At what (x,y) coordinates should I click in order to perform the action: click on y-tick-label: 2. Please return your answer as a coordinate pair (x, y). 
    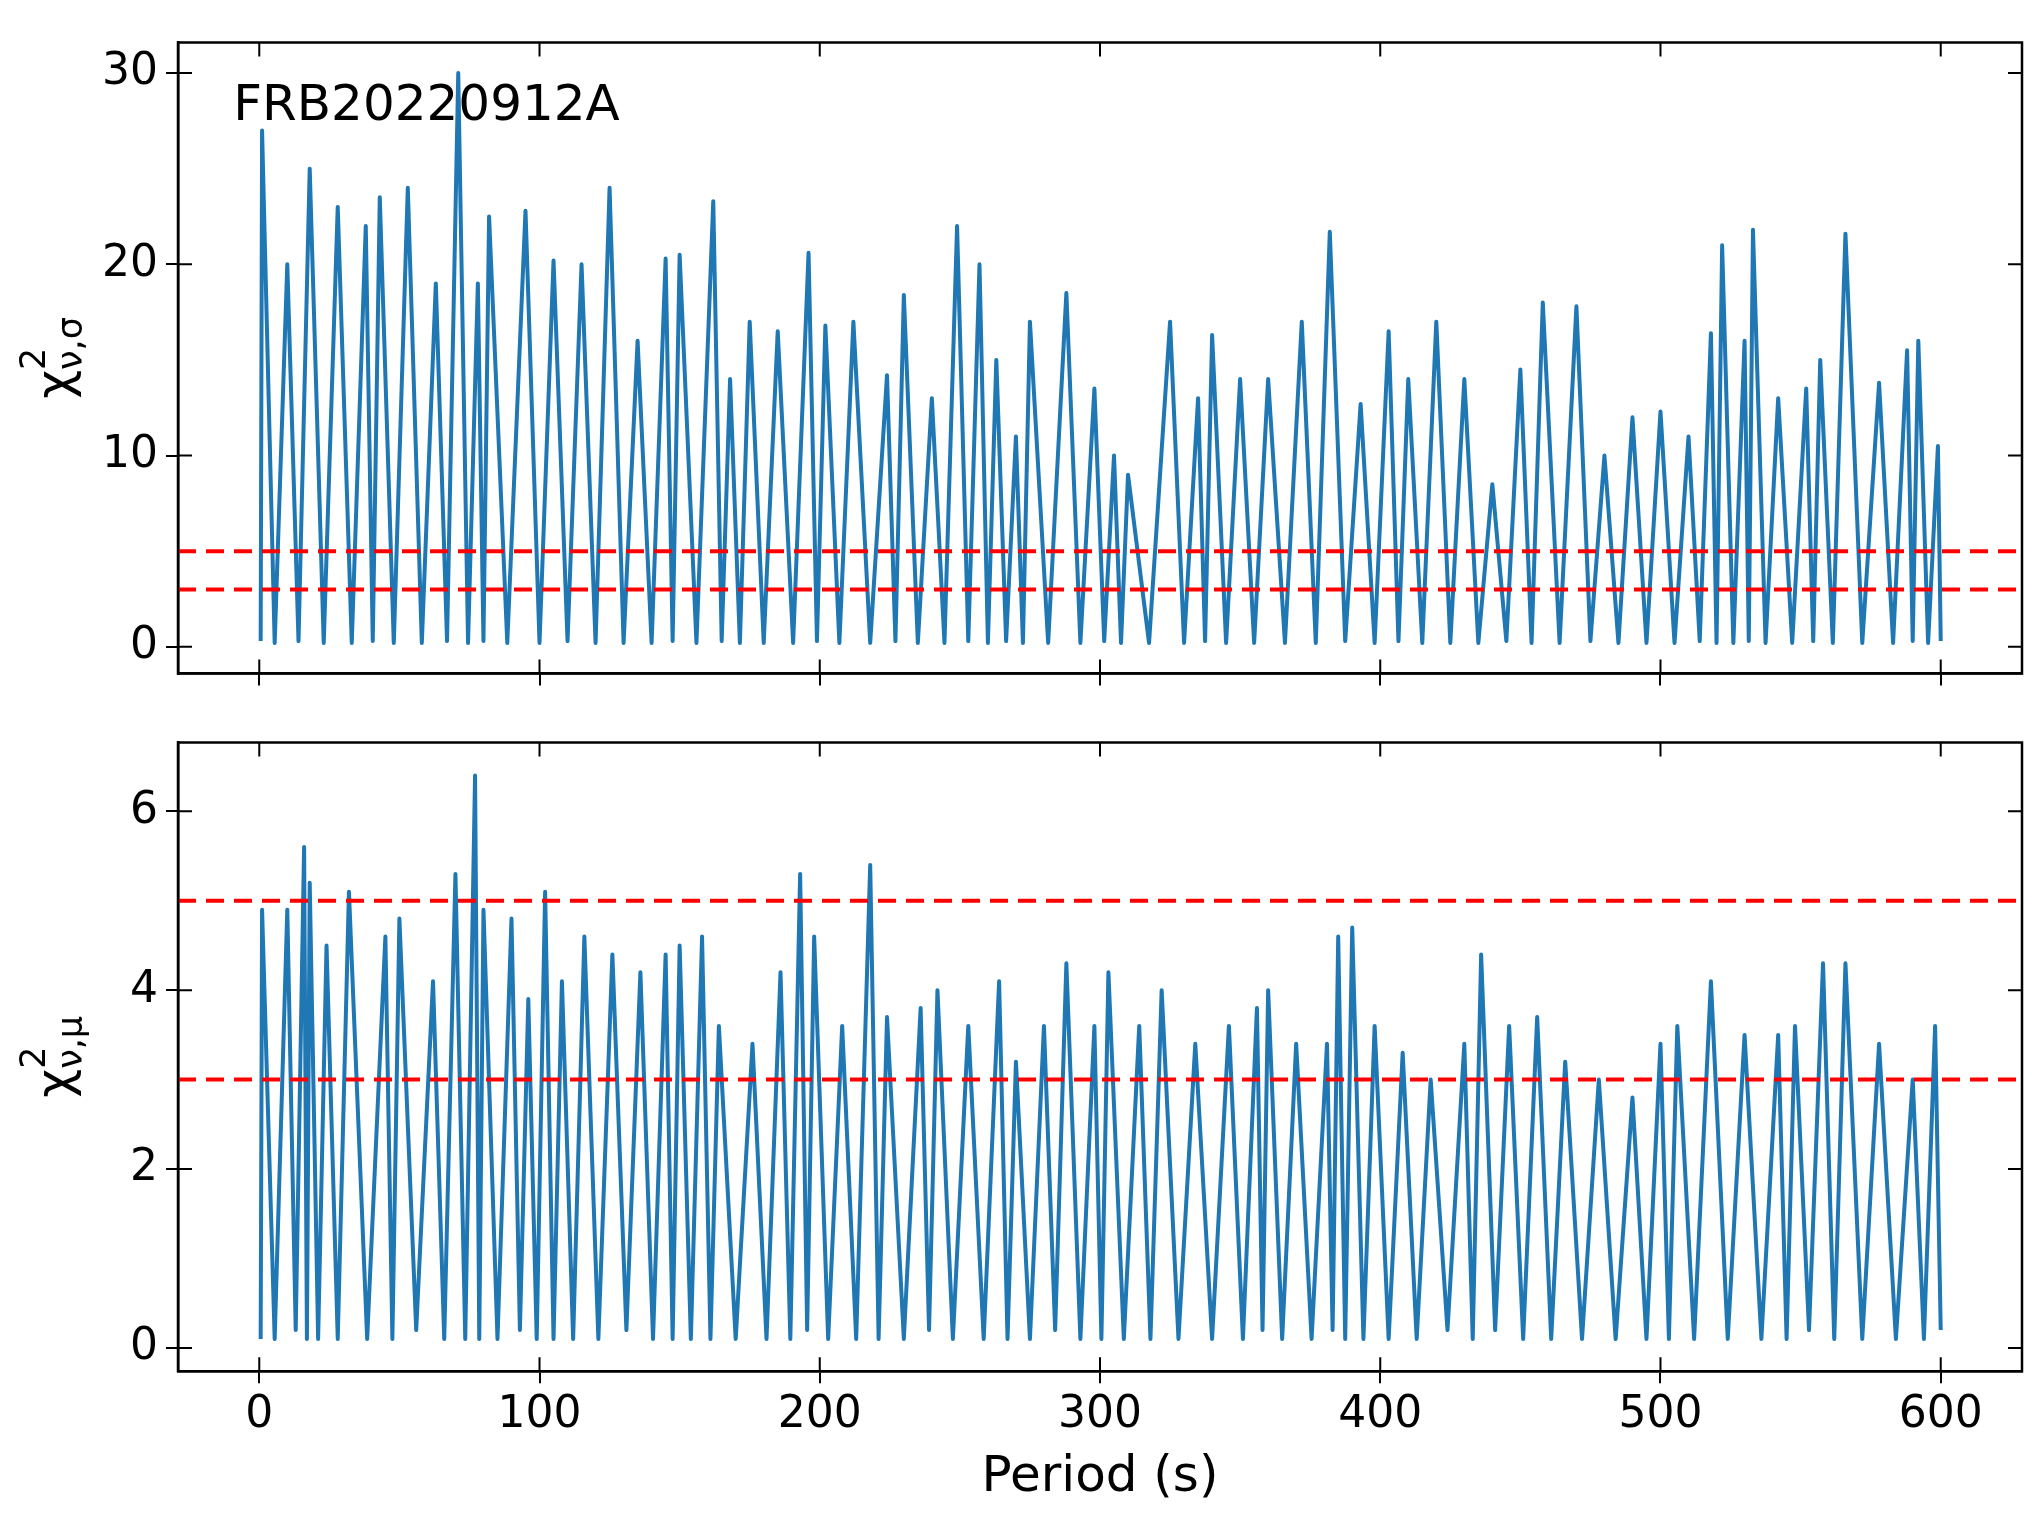
    Looking at the image, I should click on (144, 1165).